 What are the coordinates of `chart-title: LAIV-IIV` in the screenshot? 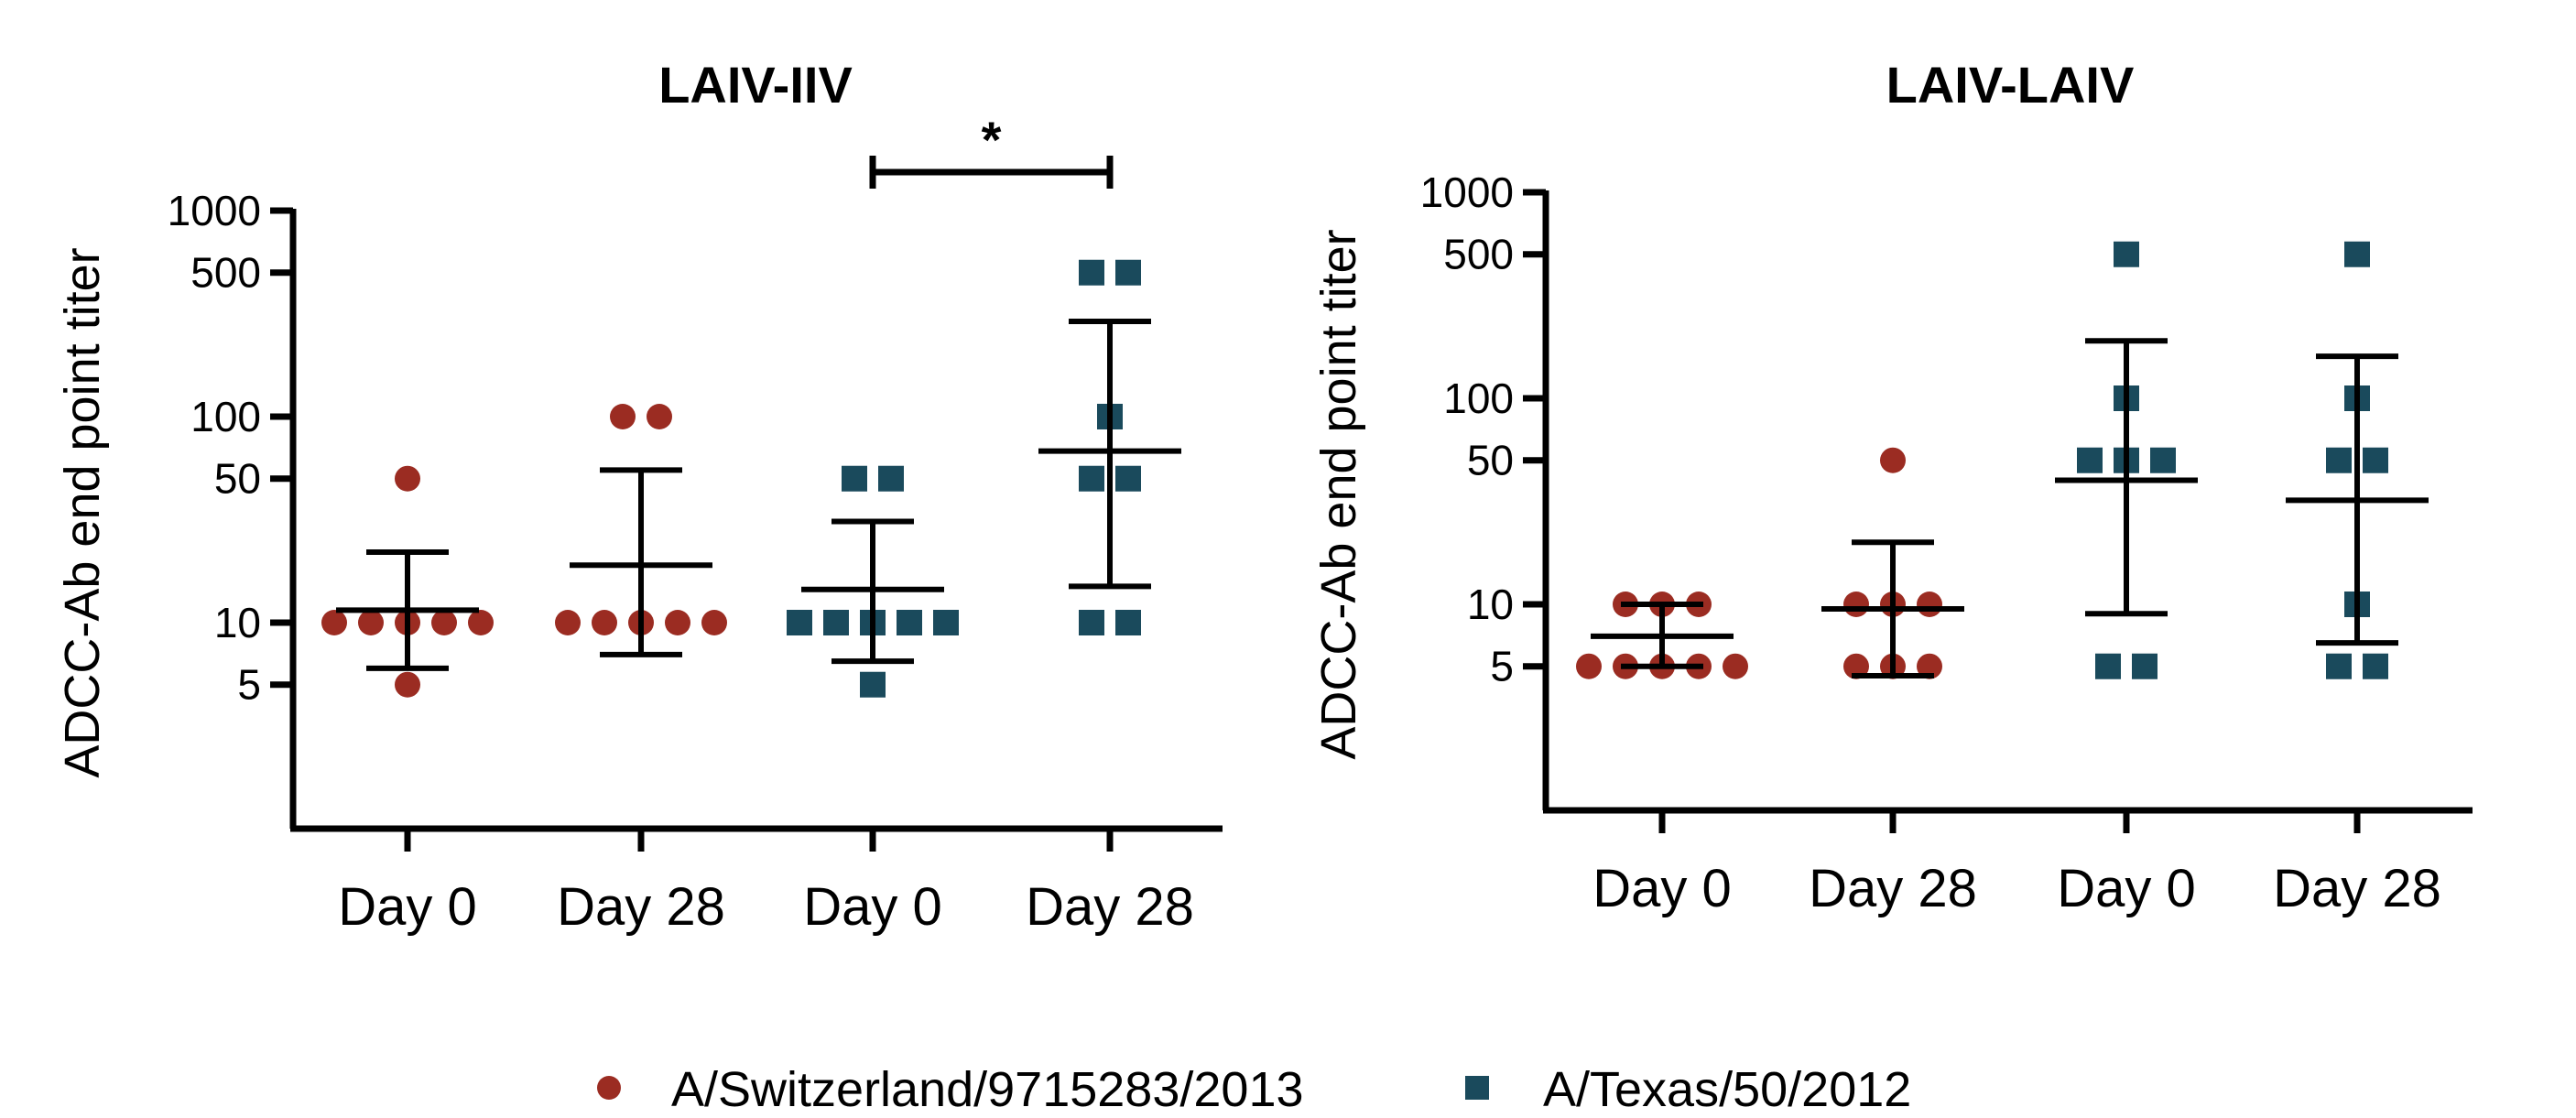 It's located at (755, 85).